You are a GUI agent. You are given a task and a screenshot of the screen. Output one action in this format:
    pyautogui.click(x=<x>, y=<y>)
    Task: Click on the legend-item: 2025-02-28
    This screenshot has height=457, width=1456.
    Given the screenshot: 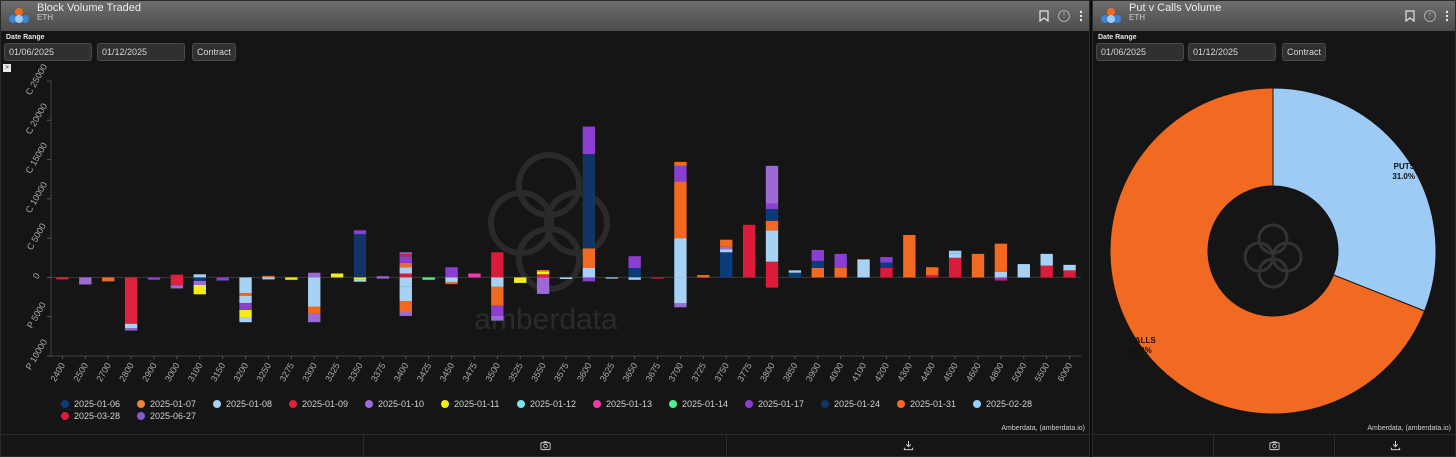 What is the action you would take?
    pyautogui.click(x=1011, y=404)
    